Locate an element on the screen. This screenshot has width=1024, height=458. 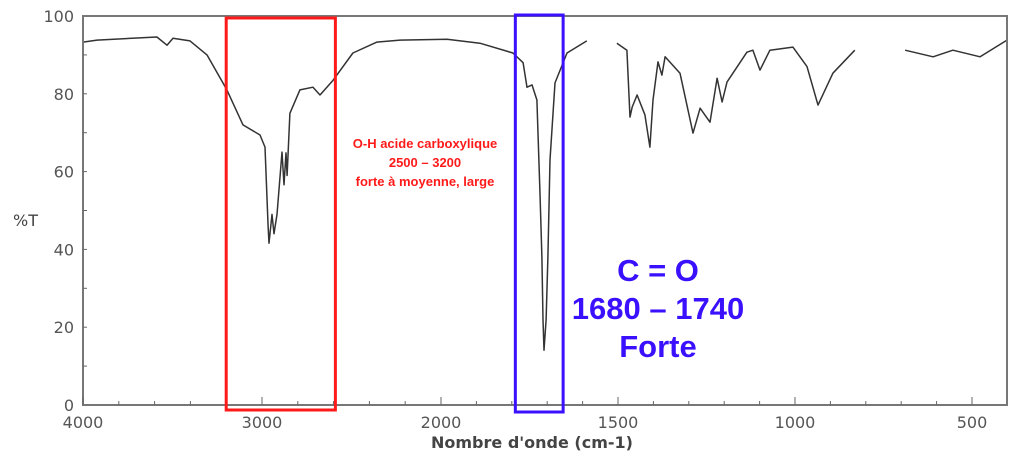
x-tick-label: 500 is located at coordinates (972, 422).